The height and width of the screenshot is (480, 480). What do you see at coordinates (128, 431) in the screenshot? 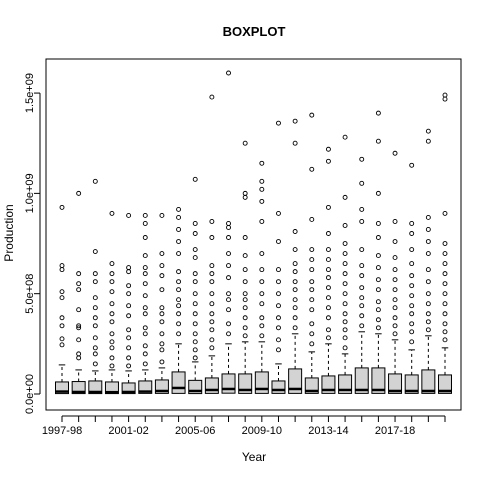
I see `x-tick-label: 2001-02` at bounding box center [128, 431].